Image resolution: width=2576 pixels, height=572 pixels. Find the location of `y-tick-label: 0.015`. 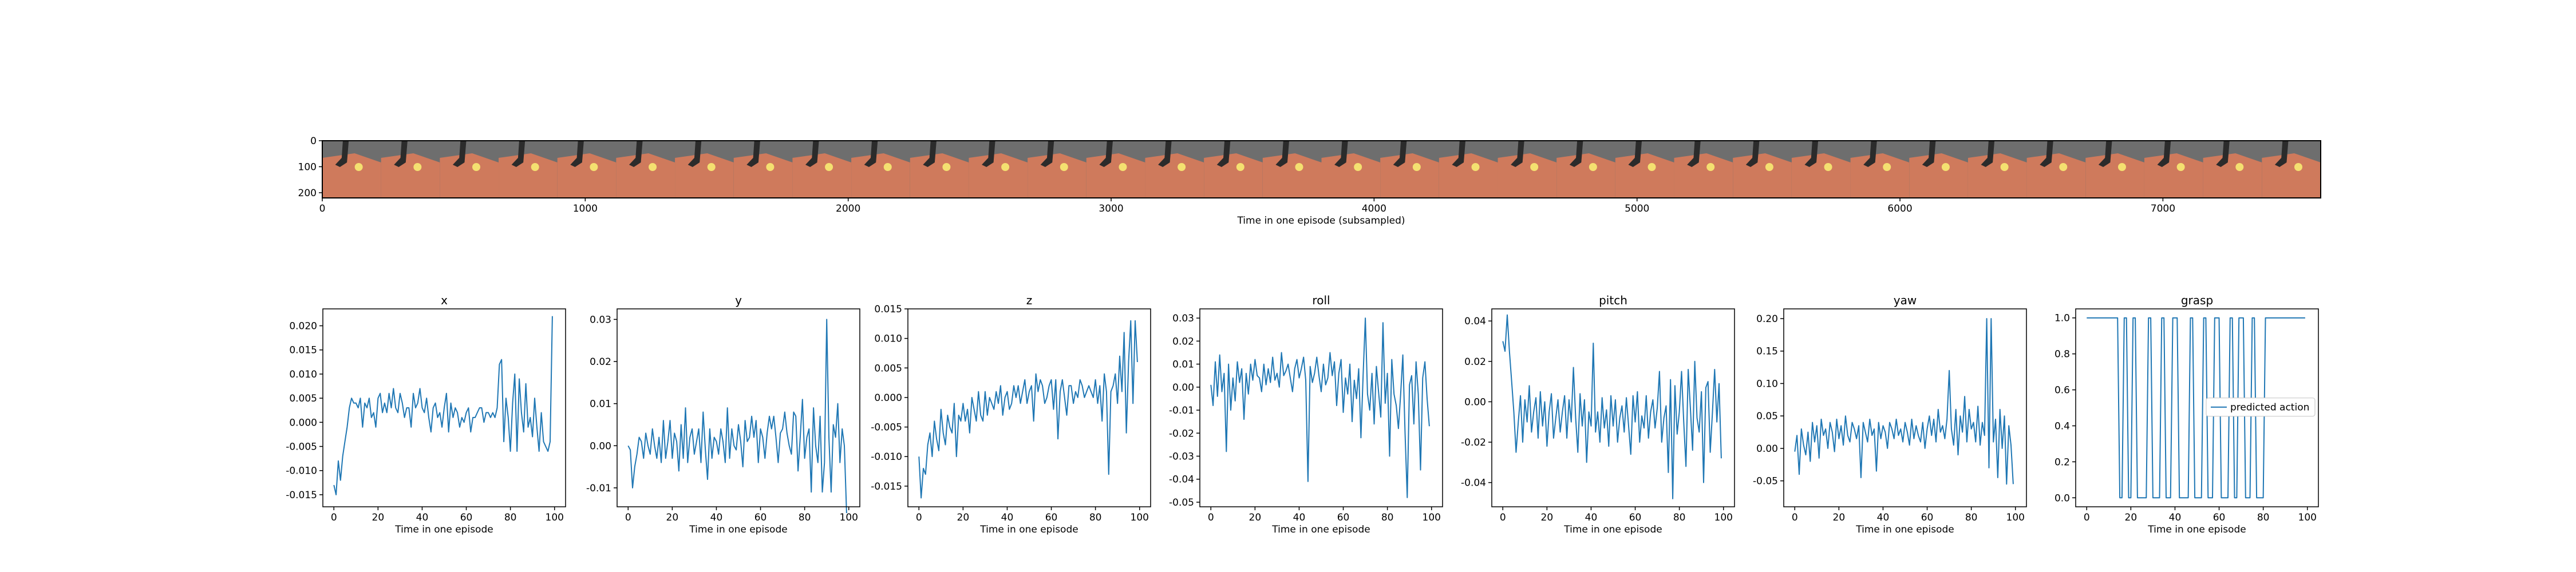

y-tick-label: 0.015 is located at coordinates (888, 309).